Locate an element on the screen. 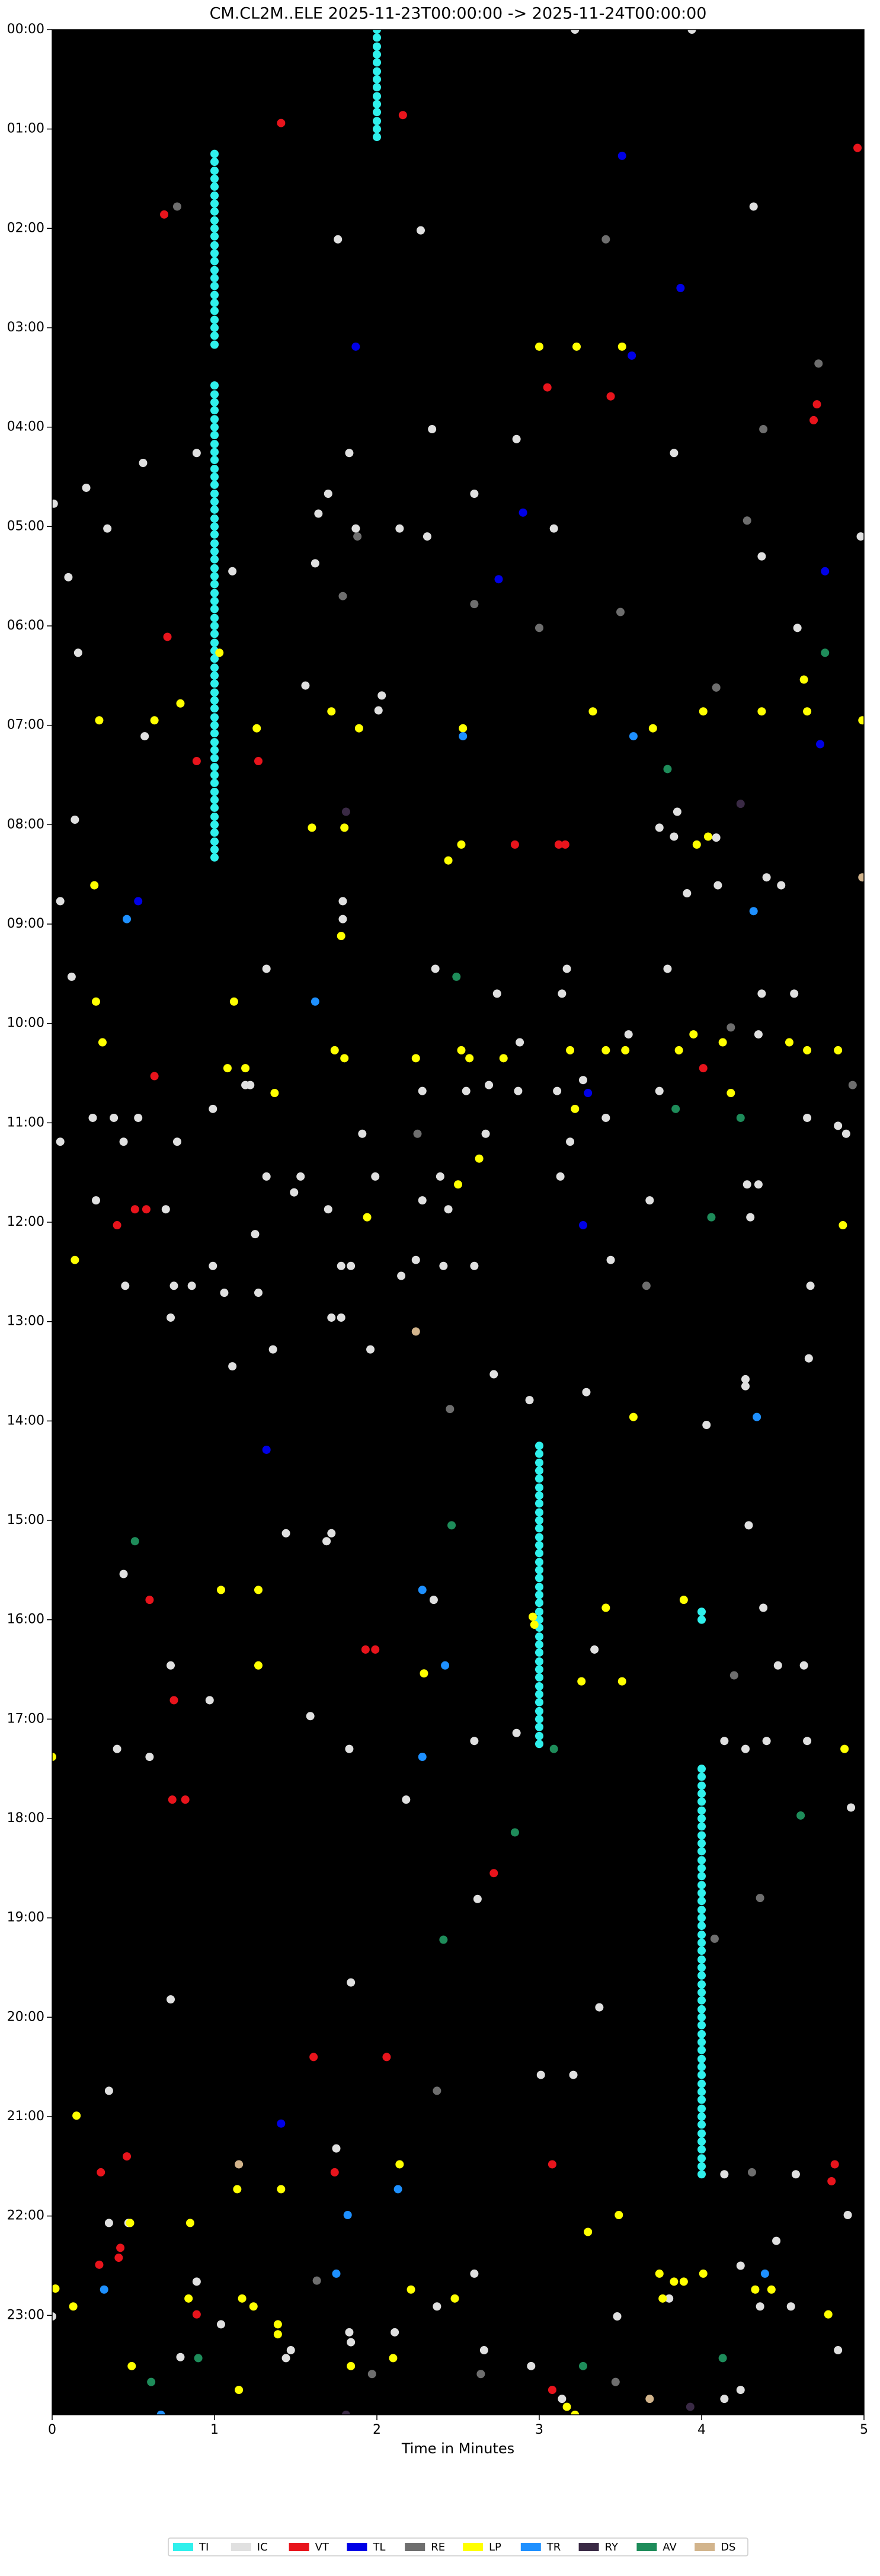 This screenshot has width=880, height=2576. y-tick-label: 09:00 is located at coordinates (25, 923).